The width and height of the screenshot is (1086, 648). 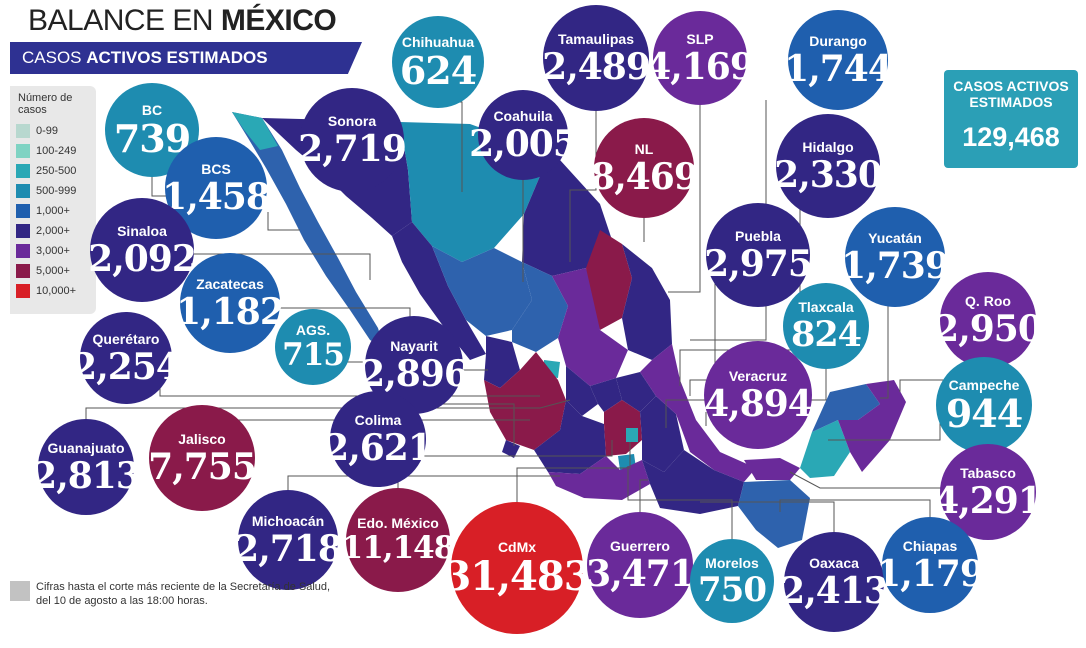 What do you see at coordinates (142, 250) in the screenshot?
I see `state-bubble: Sinaloa 2,092` at bounding box center [142, 250].